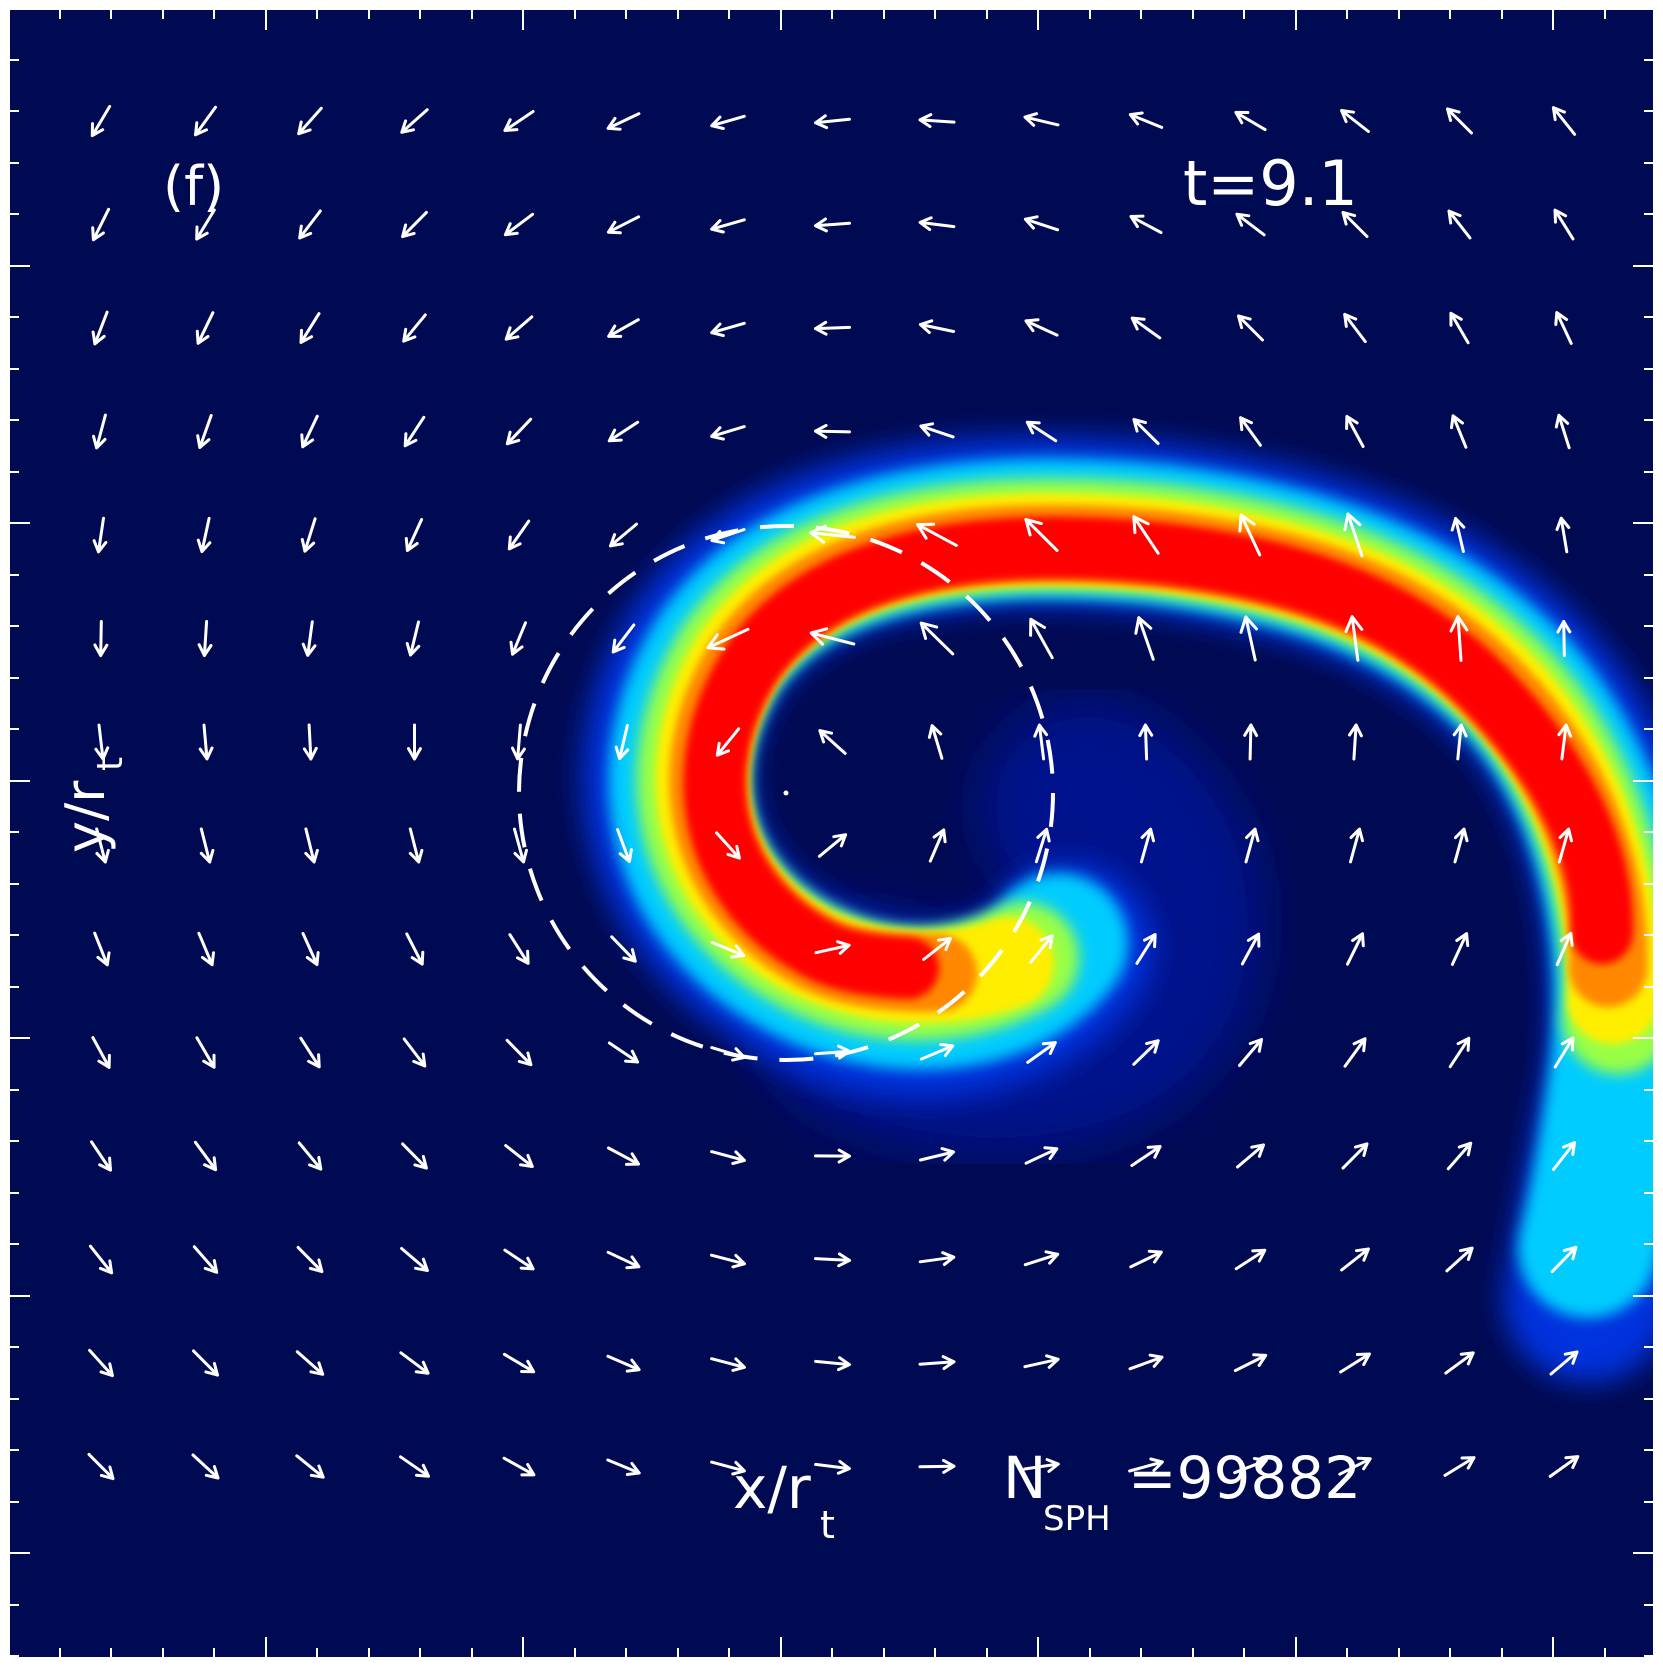 Image resolution: width=1663 pixels, height=1667 pixels. Describe the element at coordinates (1077, 1519) in the screenshot. I see `particle-count-subscript: SPH` at that location.